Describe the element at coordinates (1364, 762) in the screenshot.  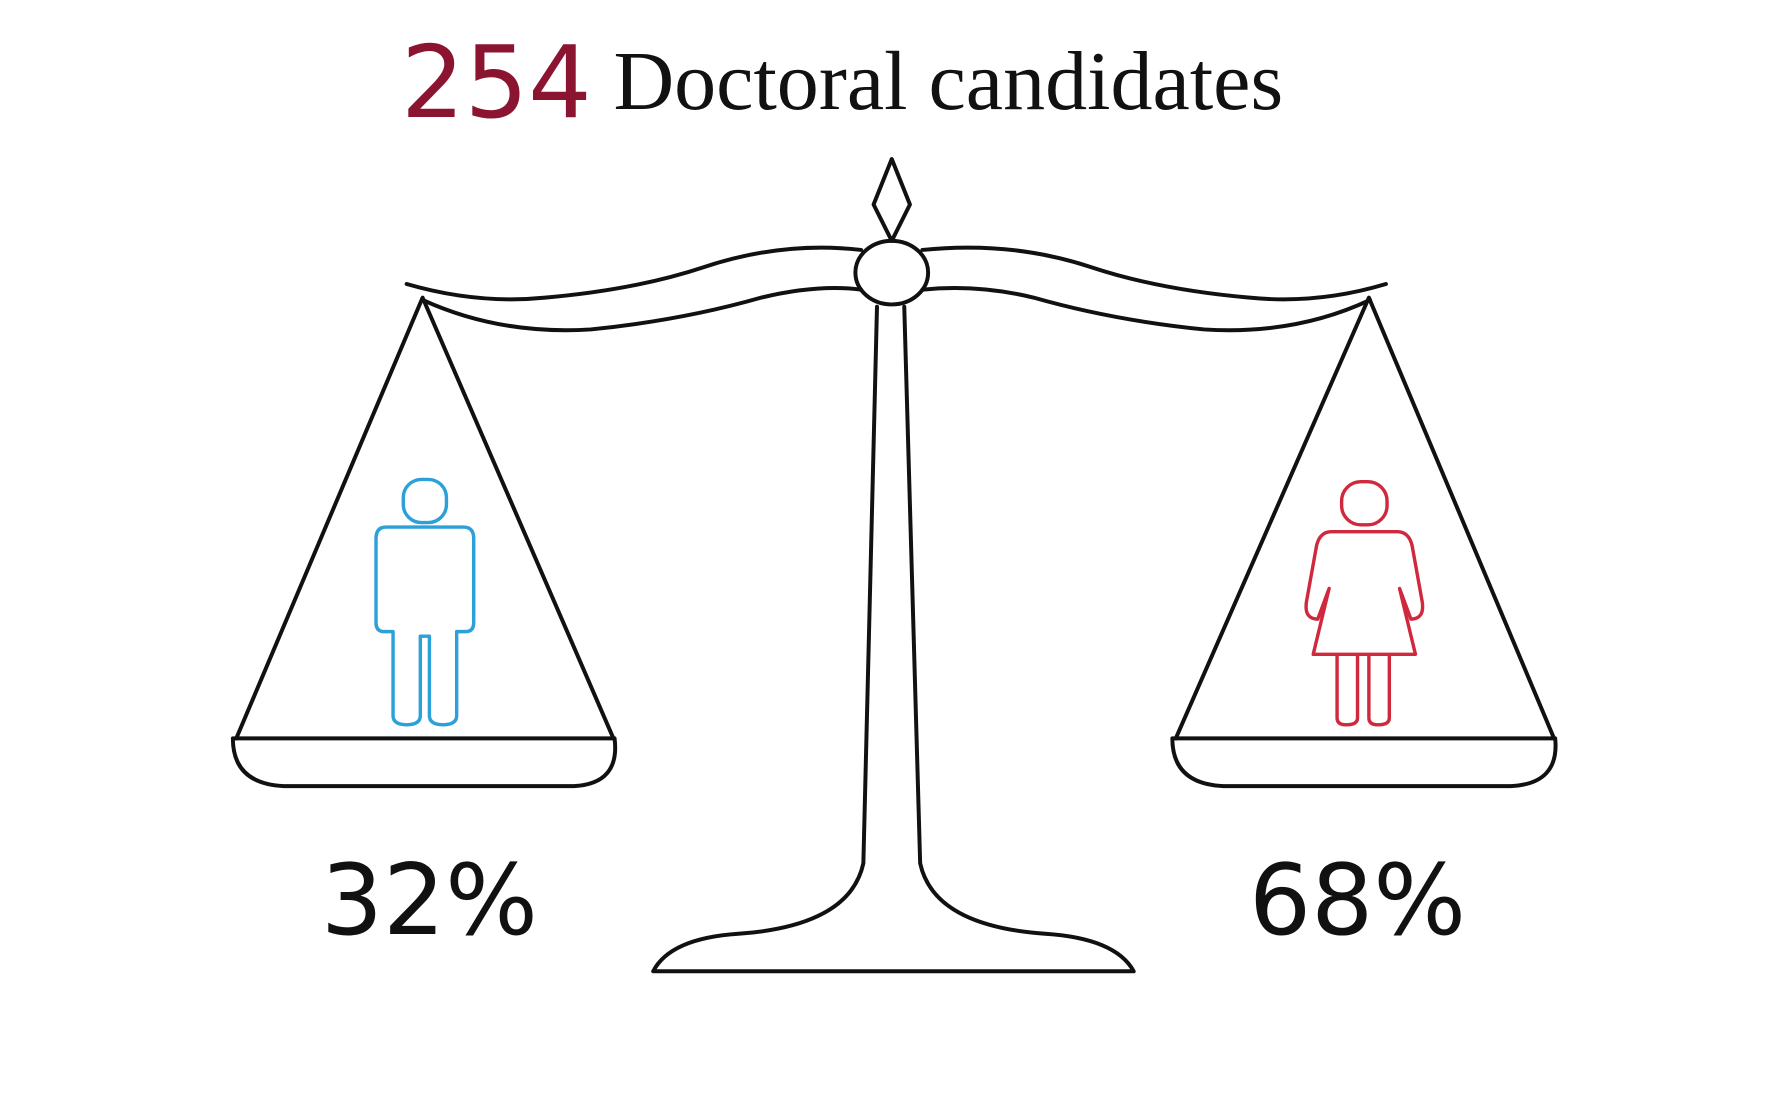
I see `right-pan` at that location.